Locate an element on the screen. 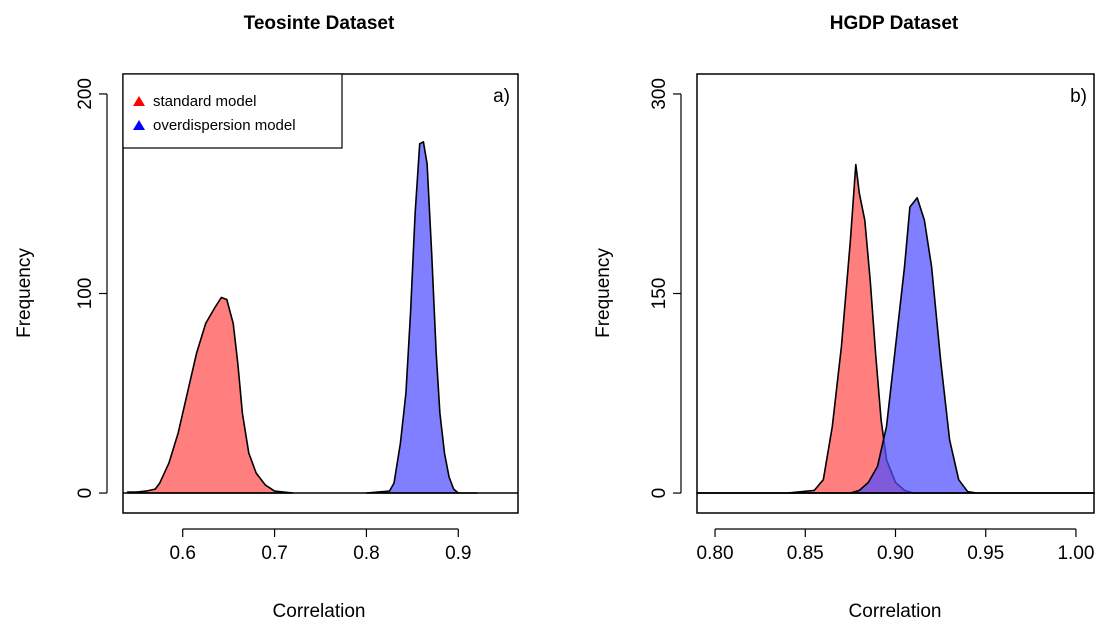 The height and width of the screenshot is (630, 1111). x-axis: 0.6 0.7 0.8 0.9 is located at coordinates (320, 546).